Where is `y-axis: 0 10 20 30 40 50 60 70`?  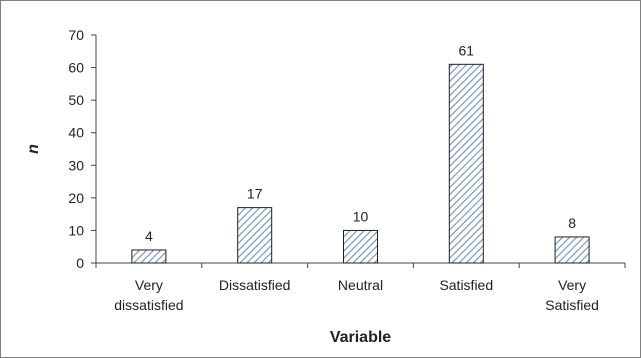 y-axis: 0 10 20 30 40 50 60 70 is located at coordinates (82, 149).